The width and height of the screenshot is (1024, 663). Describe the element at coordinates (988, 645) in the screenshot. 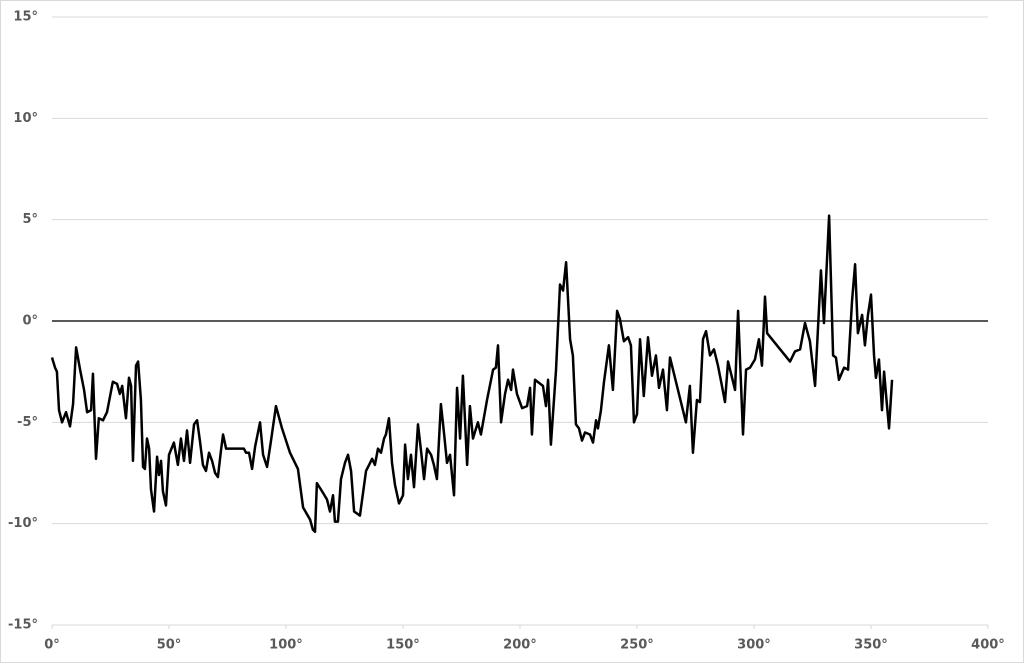

I see `x-tick-label: 400°` at that location.